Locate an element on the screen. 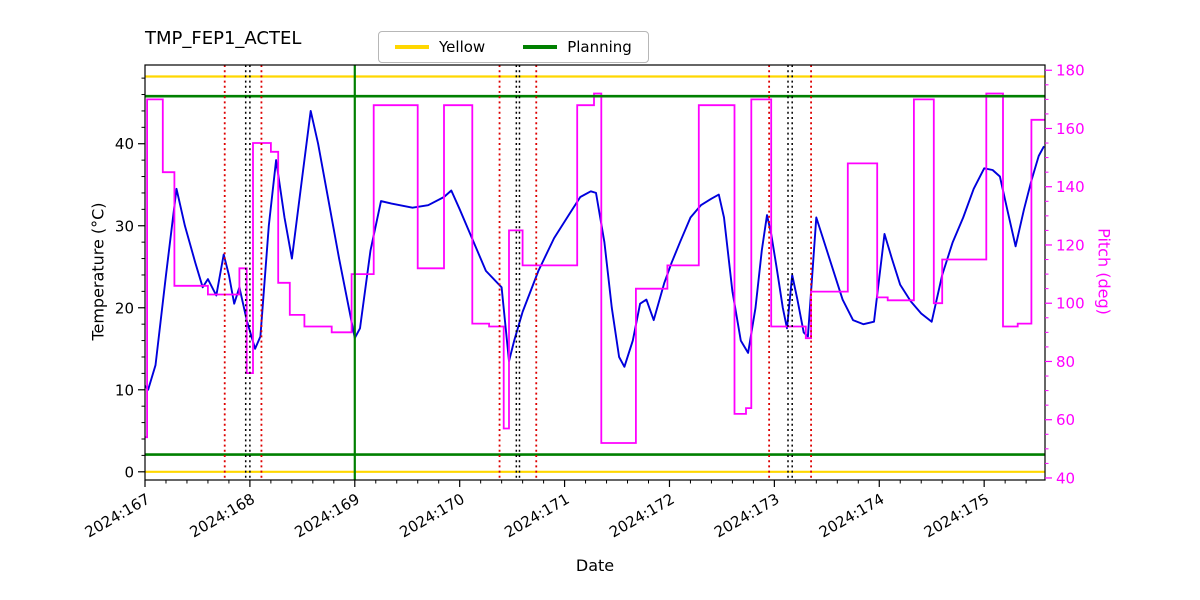 The image size is (1200, 600). y-right-tick-label: 140 is located at coordinates (1070, 187).